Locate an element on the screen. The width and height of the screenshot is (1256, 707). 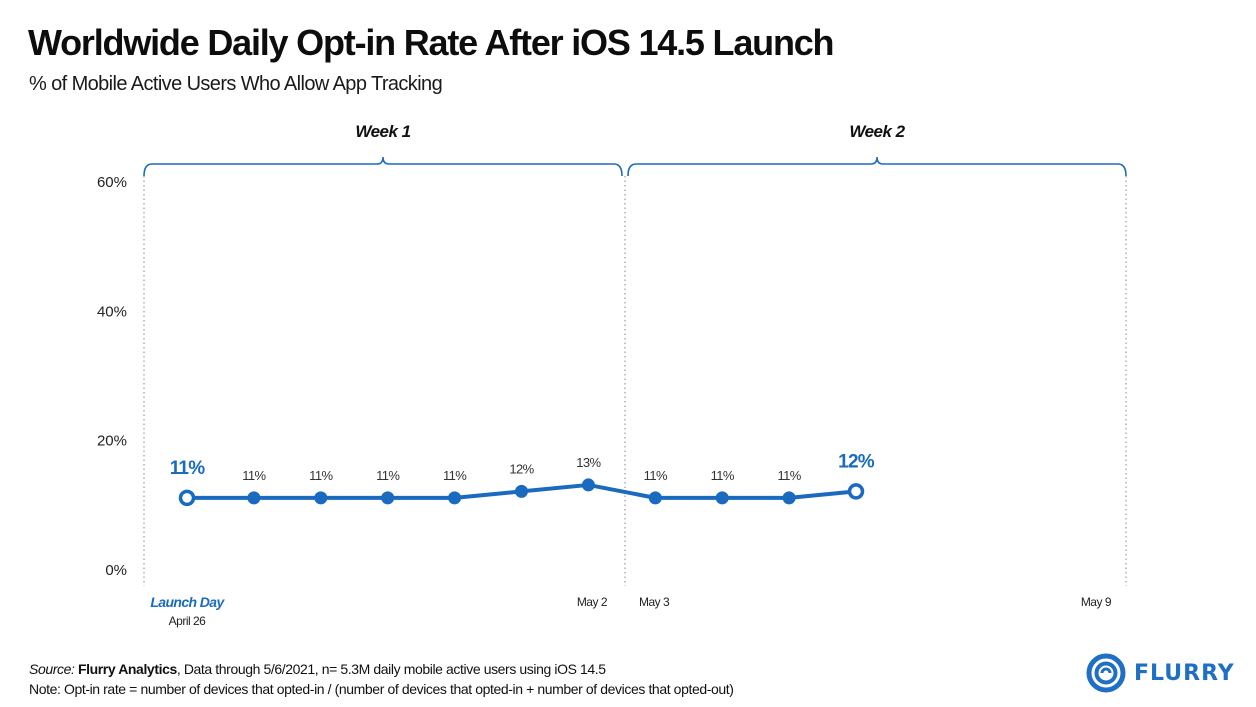
y-tick-label: 40% is located at coordinates (112, 311).